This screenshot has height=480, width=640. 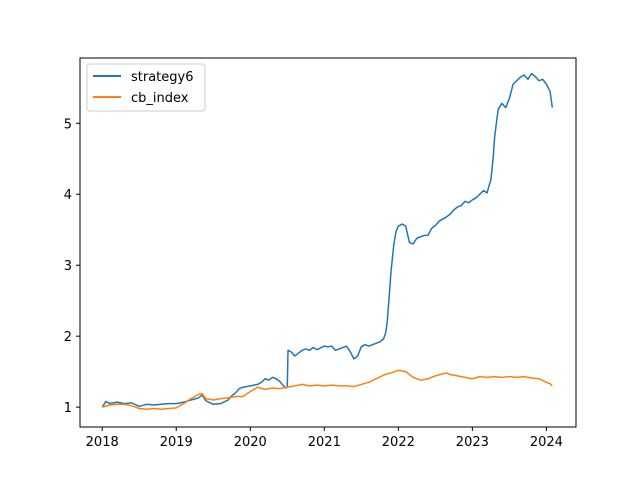 I want to click on x-tick-label: 2020, so click(x=250, y=442).